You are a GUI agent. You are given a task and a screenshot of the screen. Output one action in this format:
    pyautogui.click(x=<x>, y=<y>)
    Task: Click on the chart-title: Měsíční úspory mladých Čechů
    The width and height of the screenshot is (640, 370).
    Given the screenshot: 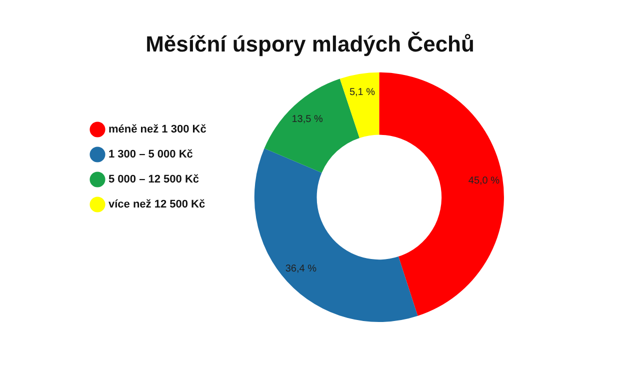 What is the action you would take?
    pyautogui.click(x=310, y=43)
    